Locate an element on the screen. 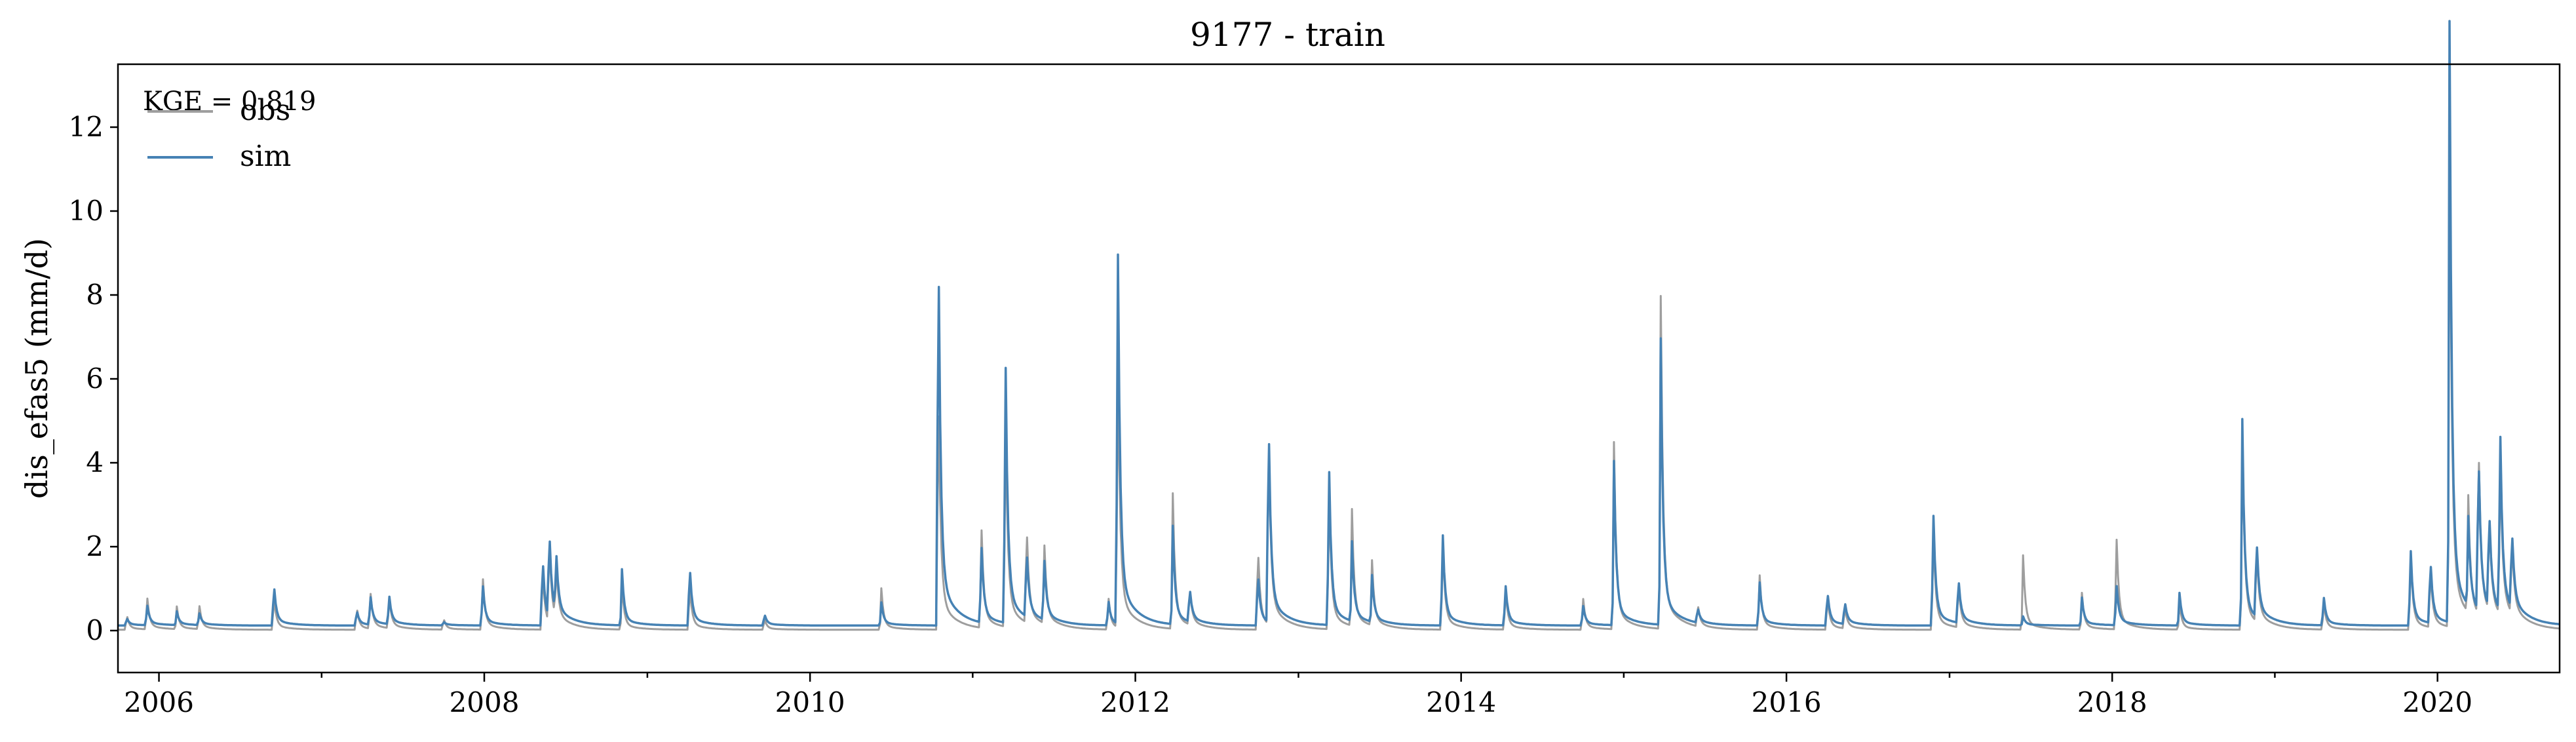 Image resolution: width=2576 pixels, height=742 pixels. x-tick-label-2018: 2018 is located at coordinates (2112, 702).